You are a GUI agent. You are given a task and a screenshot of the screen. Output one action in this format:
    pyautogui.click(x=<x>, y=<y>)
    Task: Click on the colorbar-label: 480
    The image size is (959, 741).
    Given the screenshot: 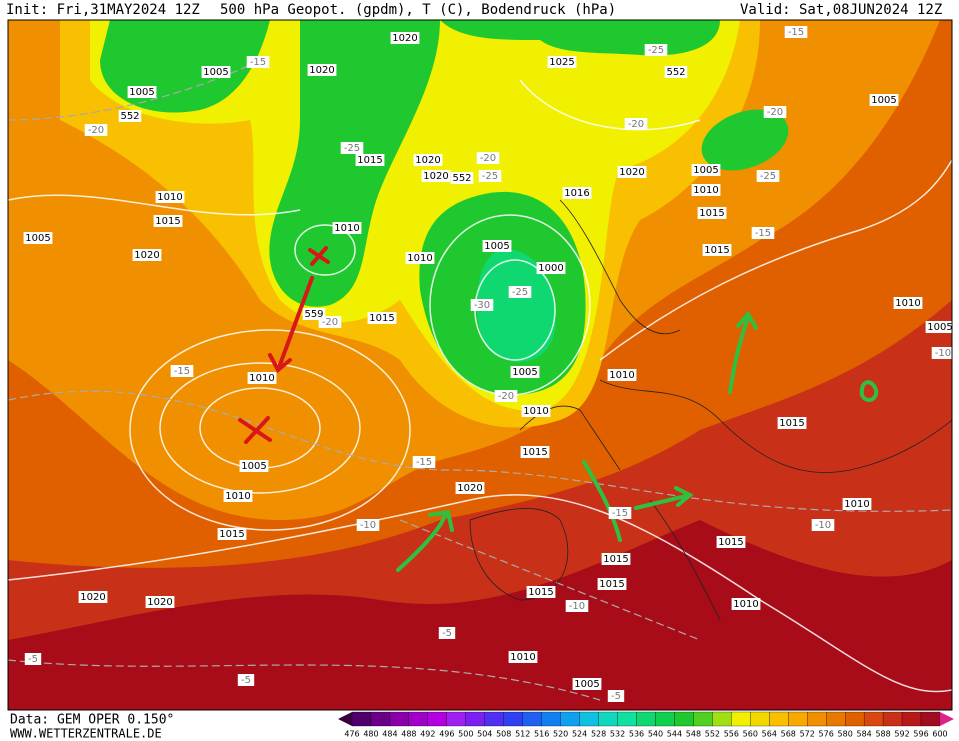 What is the action you would take?
    pyautogui.click(x=370, y=734)
    